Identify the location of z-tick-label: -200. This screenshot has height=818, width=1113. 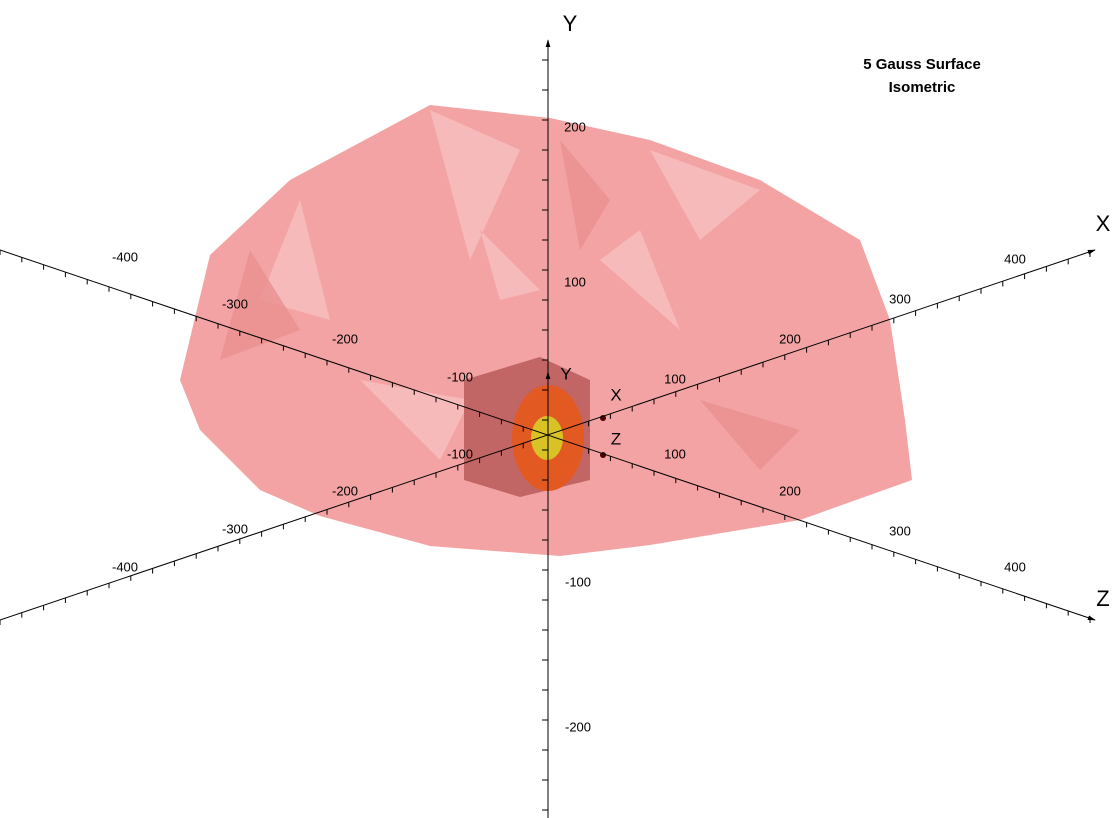
(345, 338).